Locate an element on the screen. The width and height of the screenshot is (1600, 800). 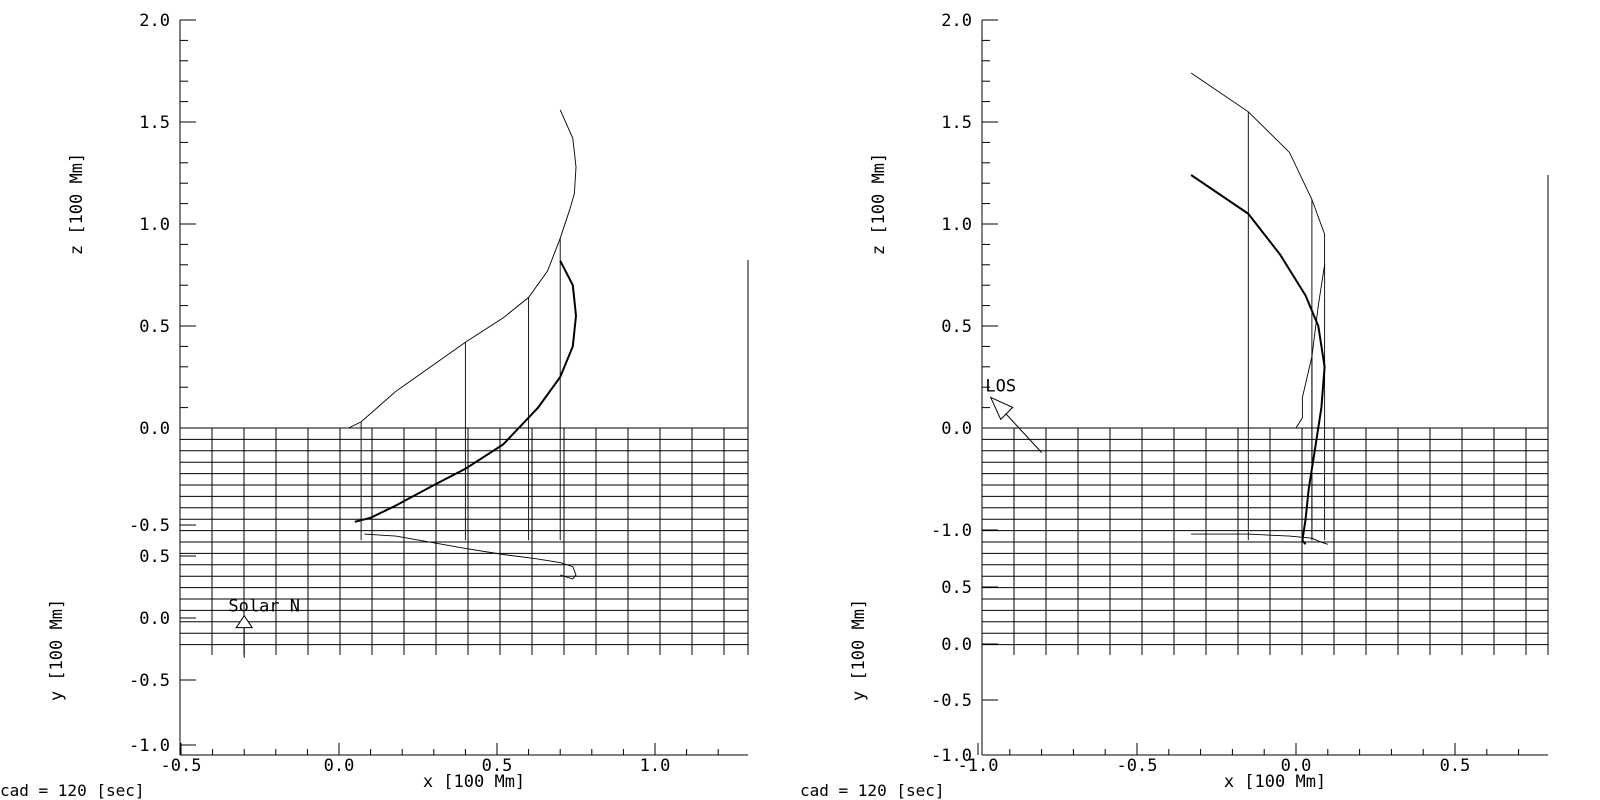
x-tick-label: -1.0 is located at coordinates (978, 766).